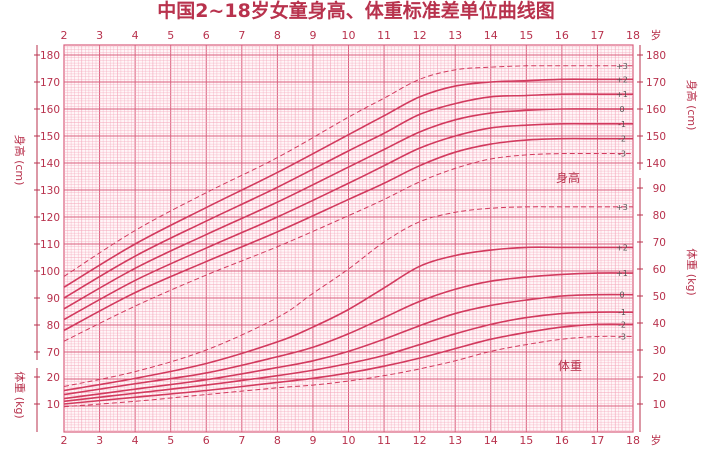  I want to click on weight-sd-label: -1, so click(622, 312).